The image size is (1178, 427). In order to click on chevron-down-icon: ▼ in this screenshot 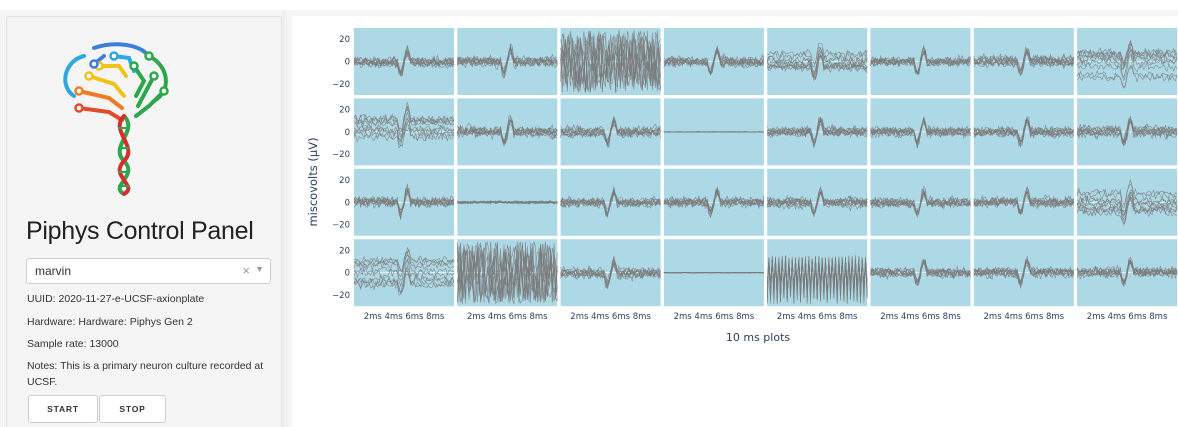, I will do `click(259, 269)`.